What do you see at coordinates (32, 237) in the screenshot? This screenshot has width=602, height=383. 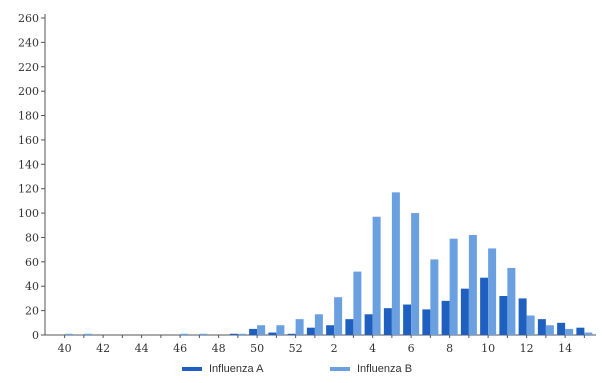 I see `y-tick-label: 80` at bounding box center [32, 237].